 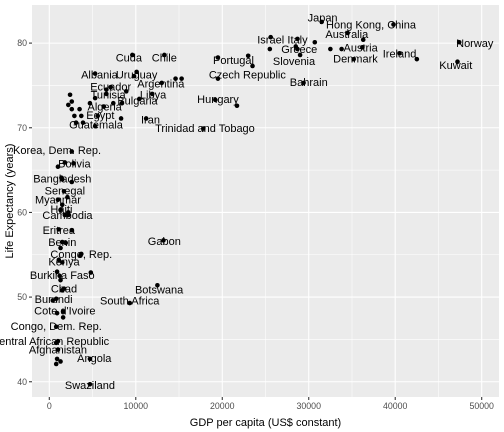 I want to click on point-label: Benin, so click(x=62, y=243).